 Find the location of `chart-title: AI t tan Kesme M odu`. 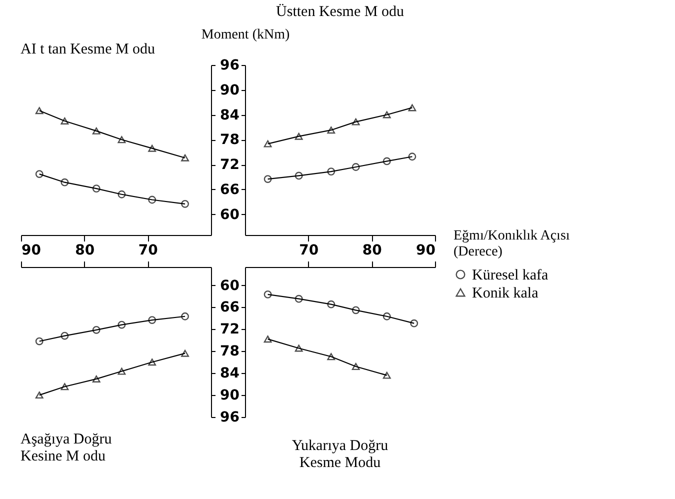

chart-title: AI t tan Kesme M odu is located at coordinates (88, 50).